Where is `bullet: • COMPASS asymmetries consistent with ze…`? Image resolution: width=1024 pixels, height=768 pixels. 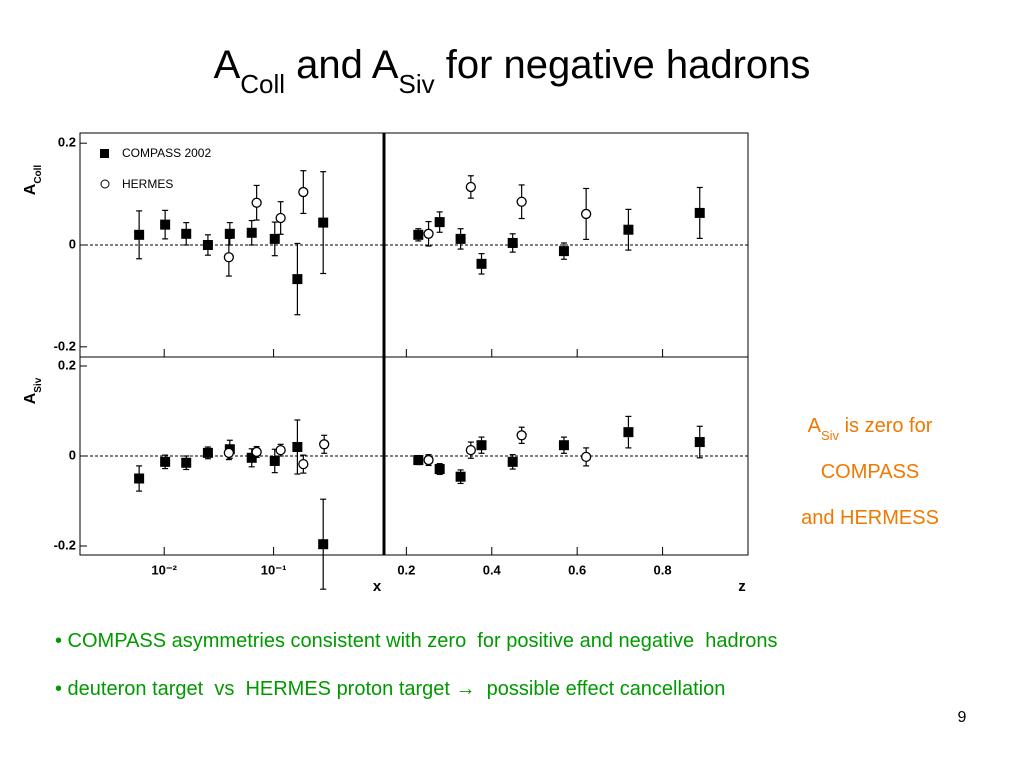
bullet: • COMPASS asymmetries consistent with ze… is located at coordinates (416, 641).